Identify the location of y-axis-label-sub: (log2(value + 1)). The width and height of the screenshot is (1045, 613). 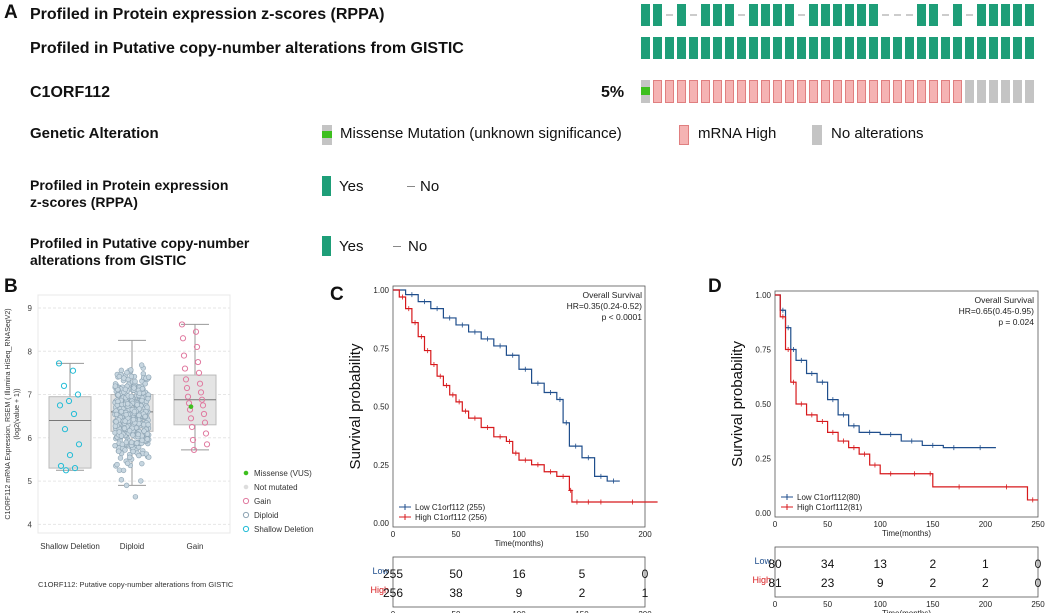
(17, 413).